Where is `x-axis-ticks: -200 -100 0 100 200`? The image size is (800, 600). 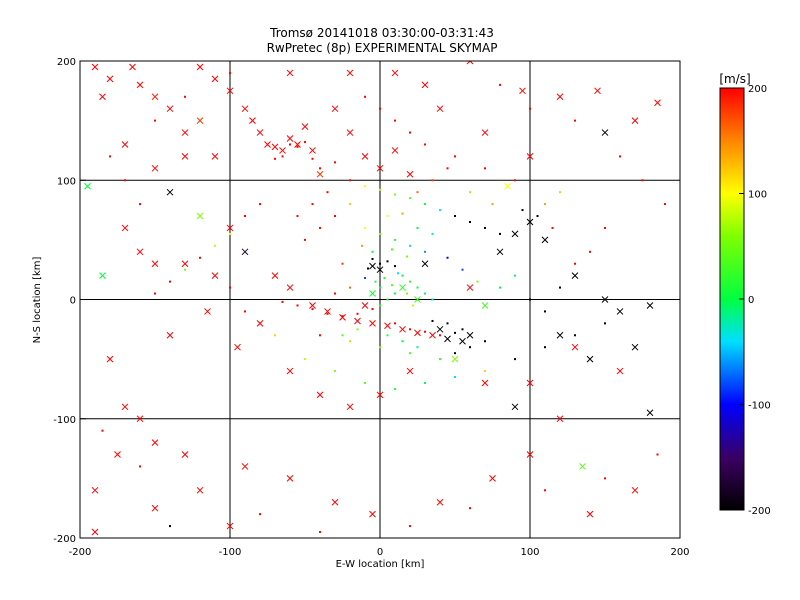
x-axis-ticks: -200 -100 0 100 200 is located at coordinates (379, 545).